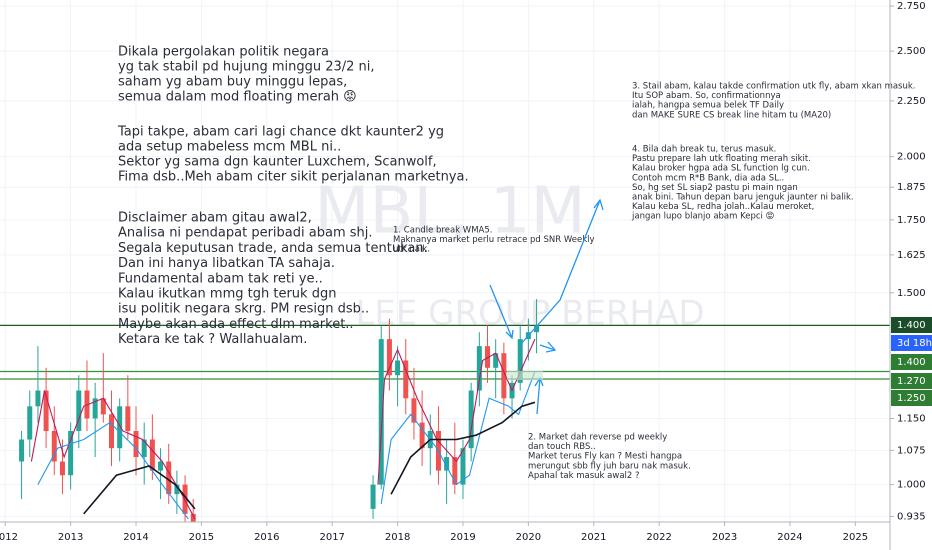 The height and width of the screenshot is (550, 932). I want to click on x-tick-label: 2013, so click(70, 537).